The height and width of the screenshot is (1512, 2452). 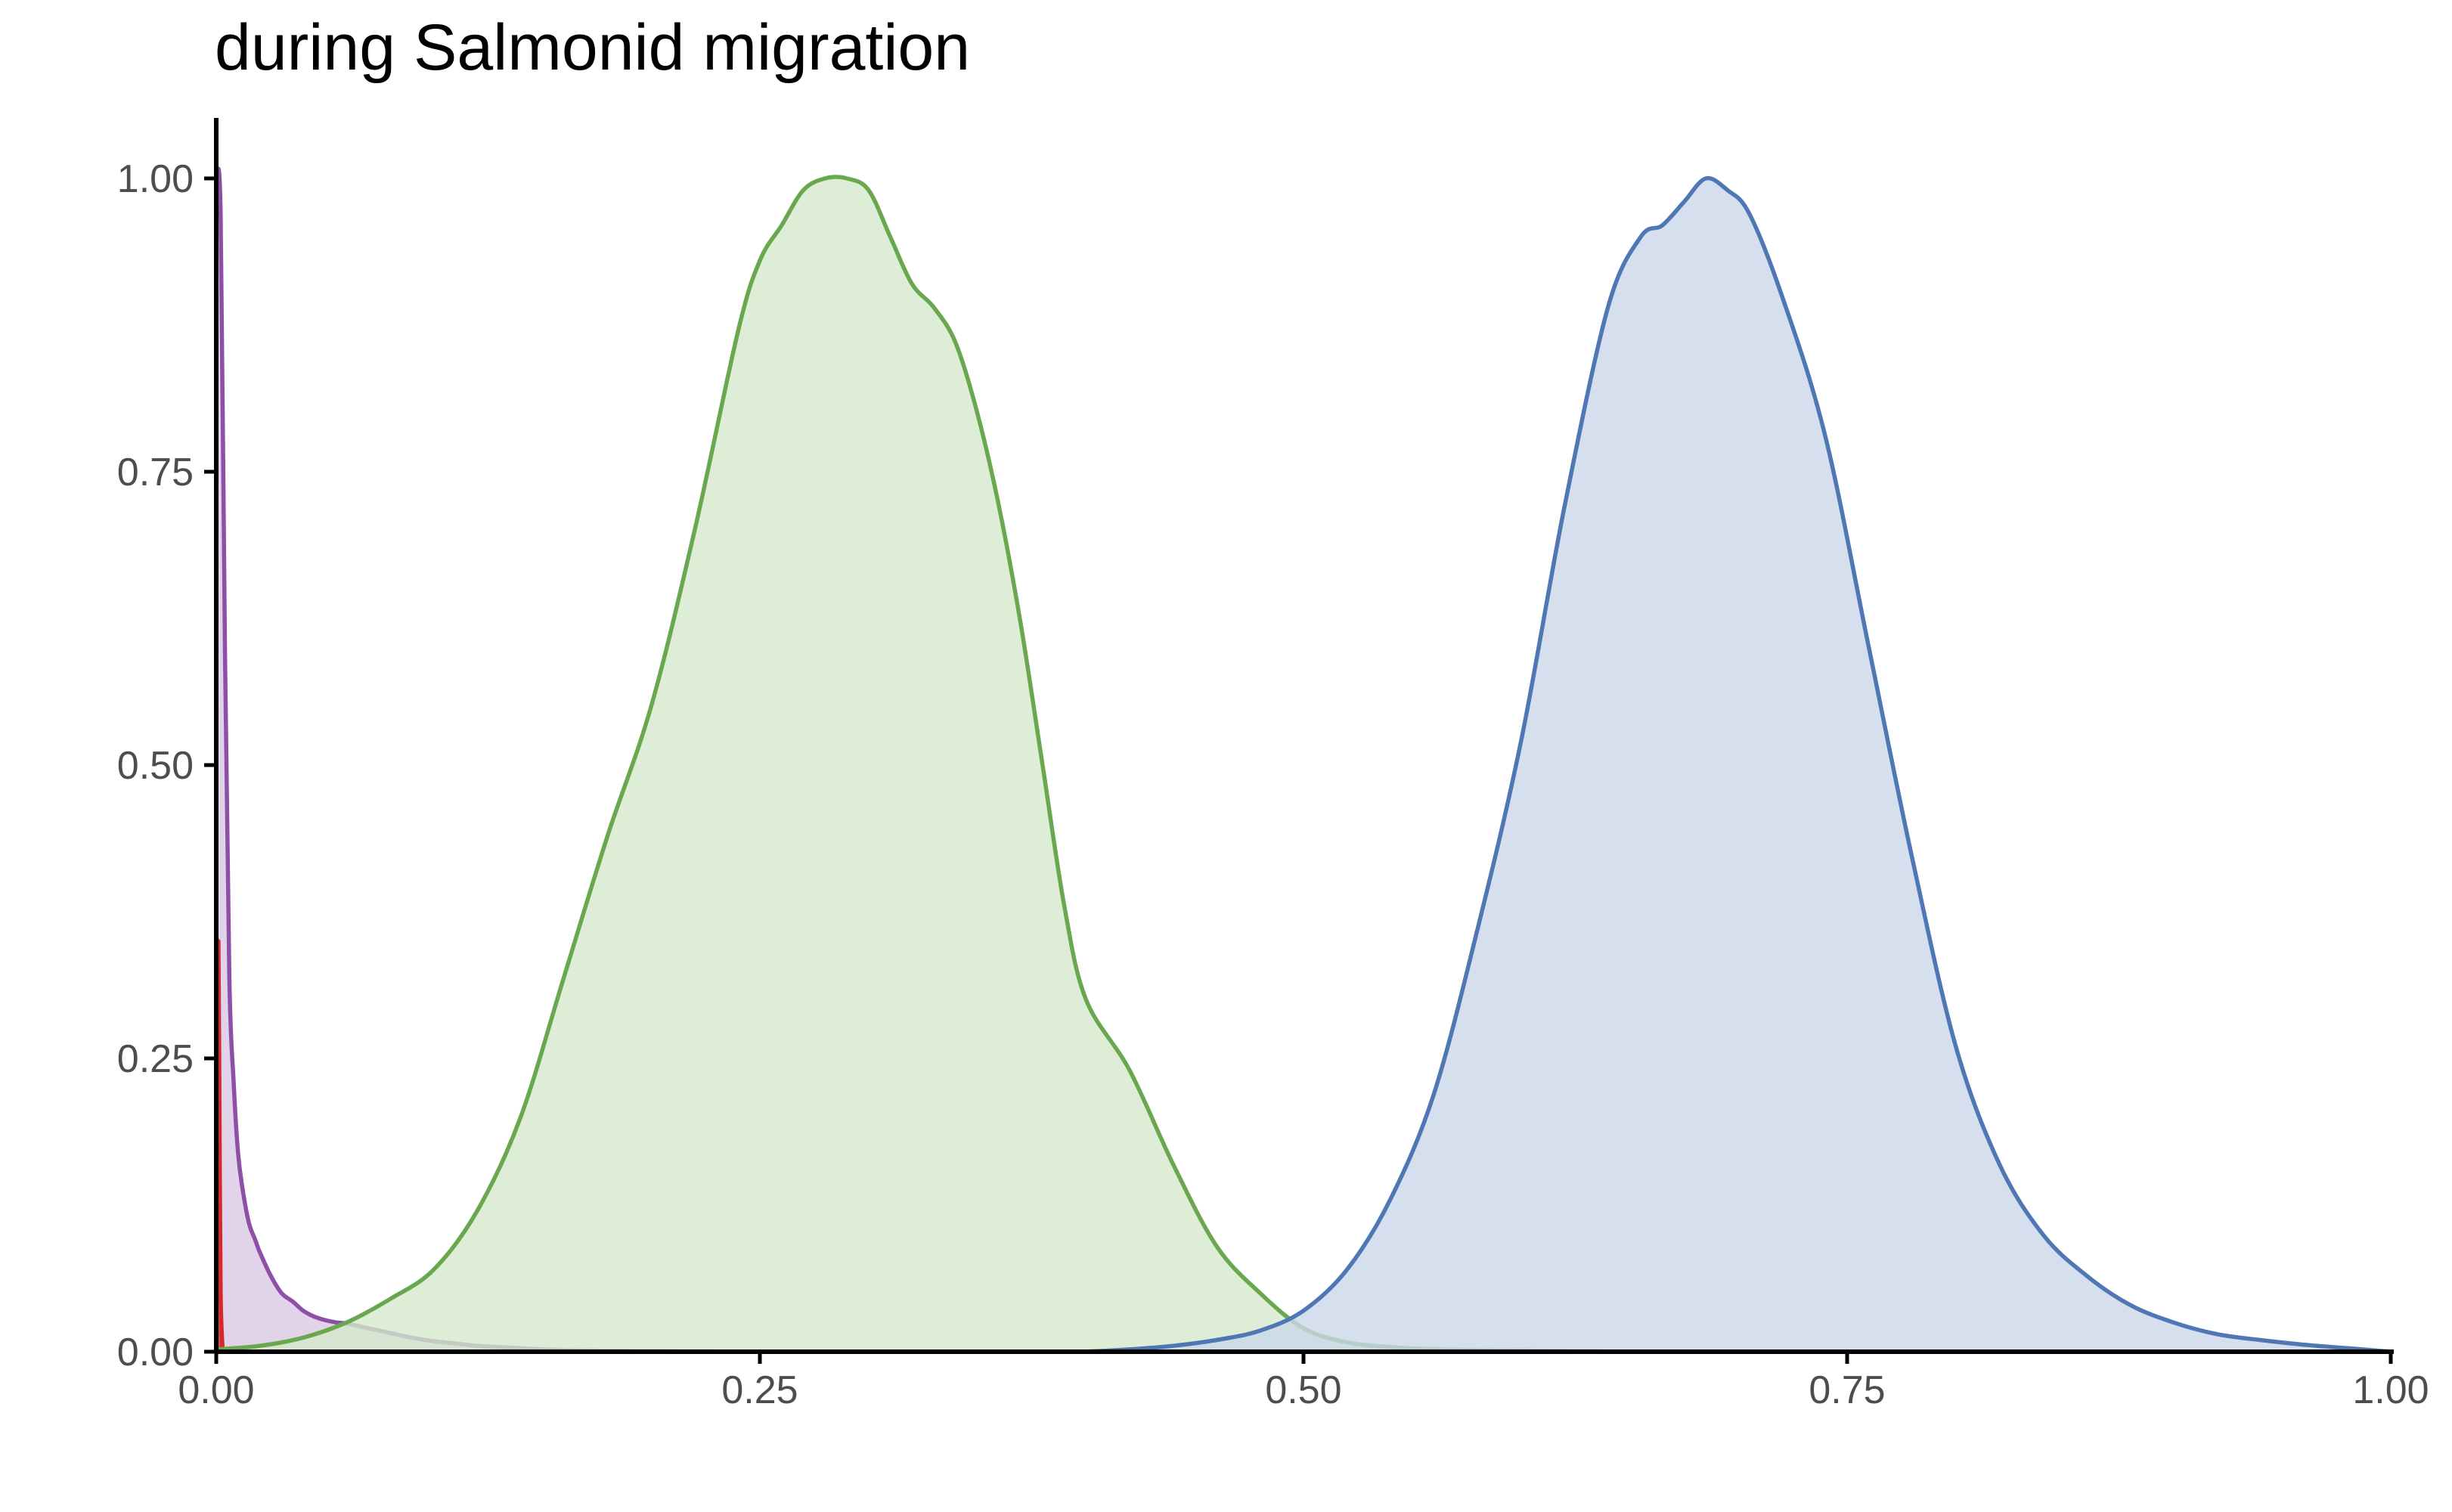 I want to click on x-axis-ticks: 0.00 0.25 0.50 0.75 1.00, so click(x=1303, y=1382).